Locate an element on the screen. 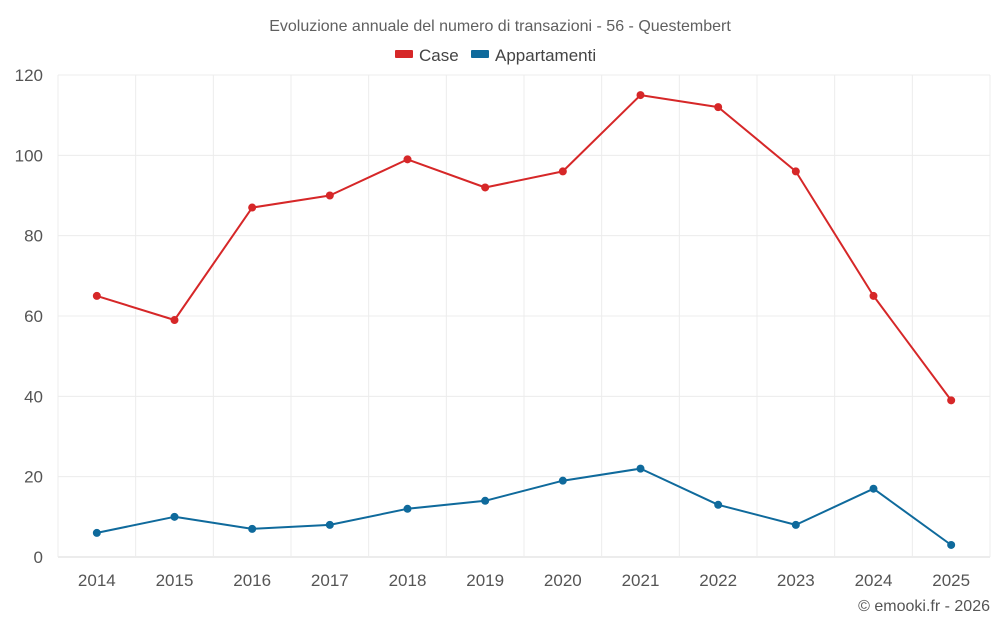 The height and width of the screenshot is (625, 1000). credit-text: © emooki.fr - 2026 is located at coordinates (924, 606).